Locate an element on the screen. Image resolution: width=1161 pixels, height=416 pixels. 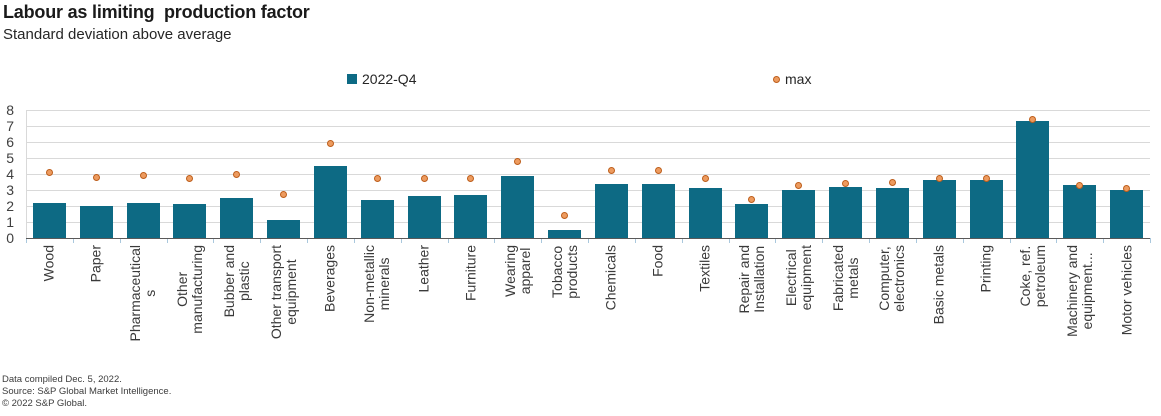
bar-computer-electronics is located at coordinates (892, 213).